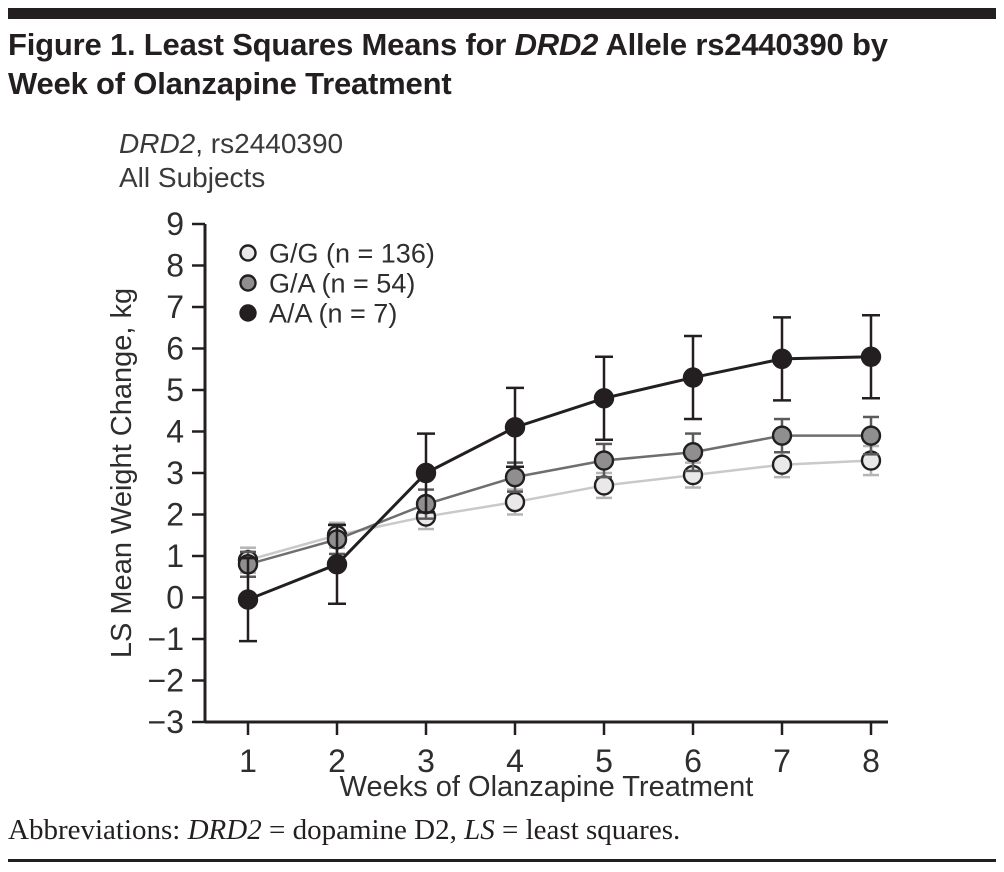 This screenshot has width=1004, height=872. What do you see at coordinates (342, 283) in the screenshot?
I see `legend-label: G/A (n = 54)` at bounding box center [342, 283].